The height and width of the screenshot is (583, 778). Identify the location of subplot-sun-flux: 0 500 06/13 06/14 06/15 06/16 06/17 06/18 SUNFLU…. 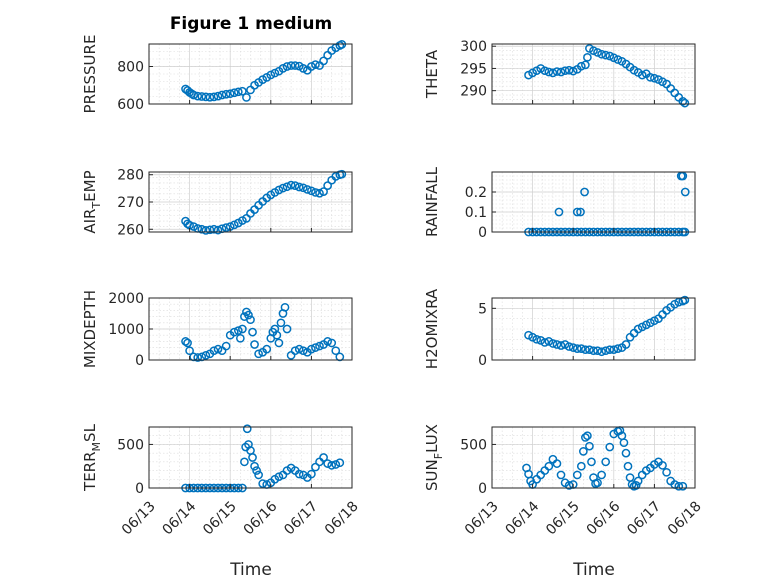
(564, 481).